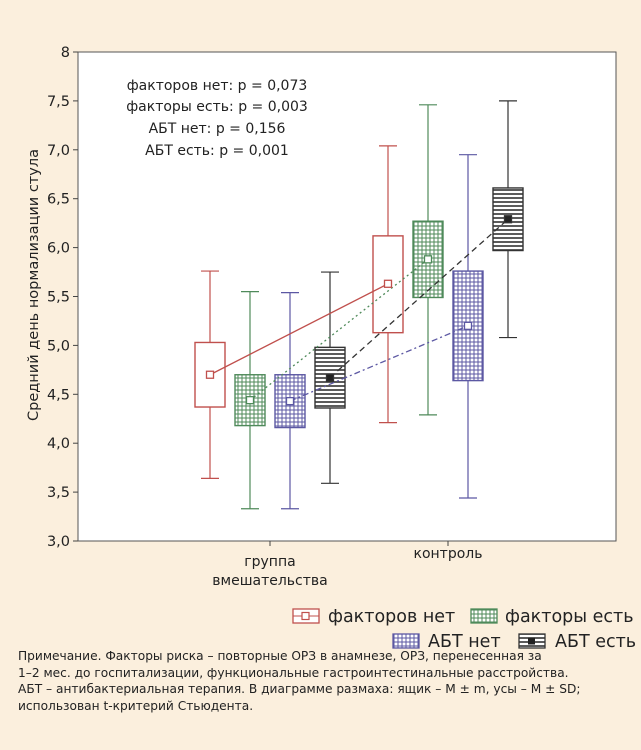 The height and width of the screenshot is (750, 641). What do you see at coordinates (464, 642) in the screenshot?
I see `legend-label: АБТ нет` at bounding box center [464, 642].